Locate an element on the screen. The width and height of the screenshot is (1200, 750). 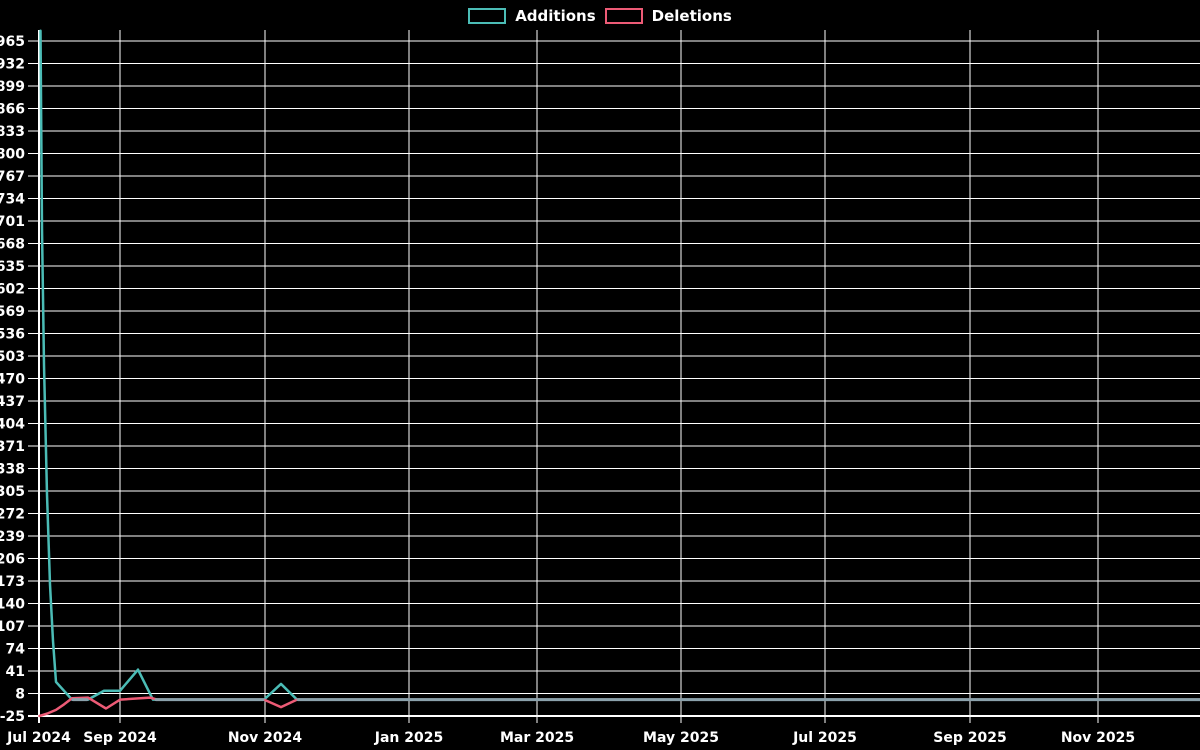
legend-label: Additions is located at coordinates (555, 16).